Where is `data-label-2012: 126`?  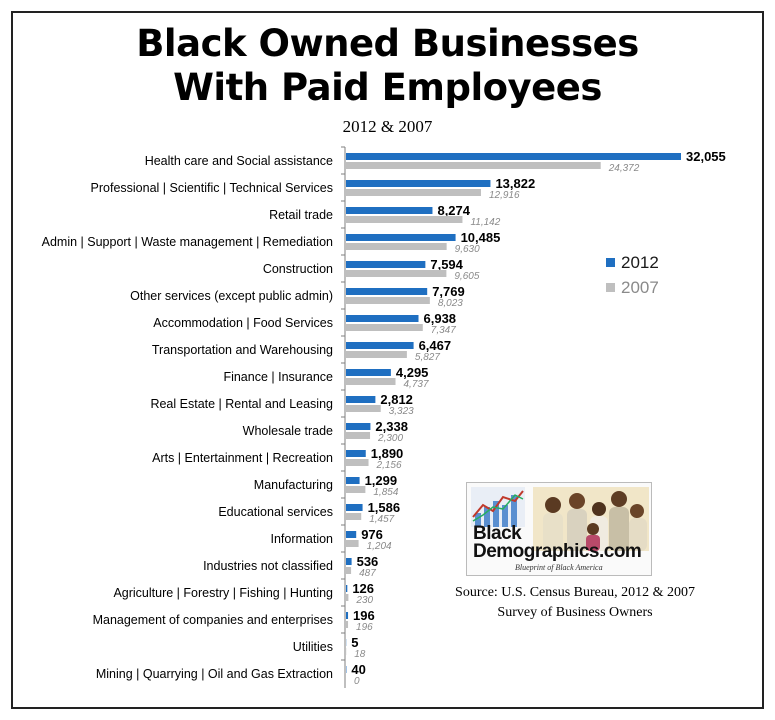 data-label-2012: 126 is located at coordinates (363, 588).